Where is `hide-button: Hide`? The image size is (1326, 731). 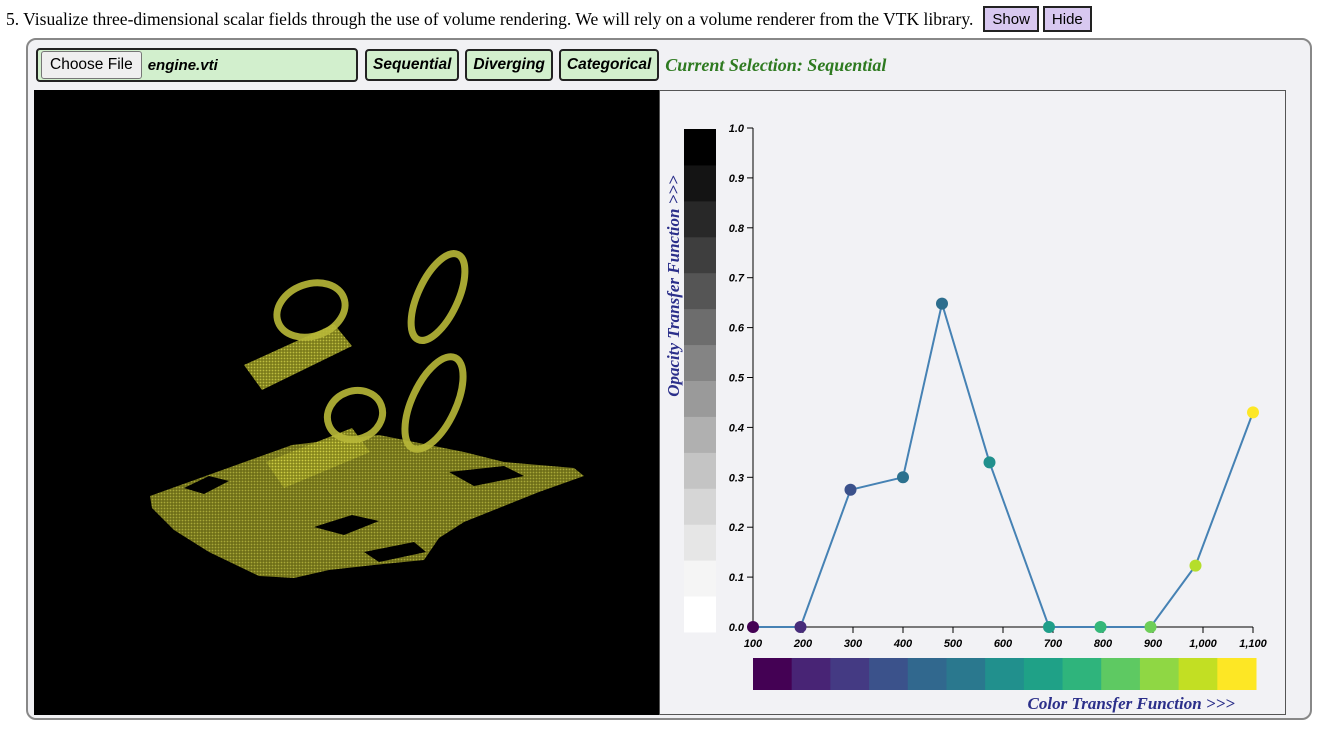 hide-button: Hide is located at coordinates (1067, 19).